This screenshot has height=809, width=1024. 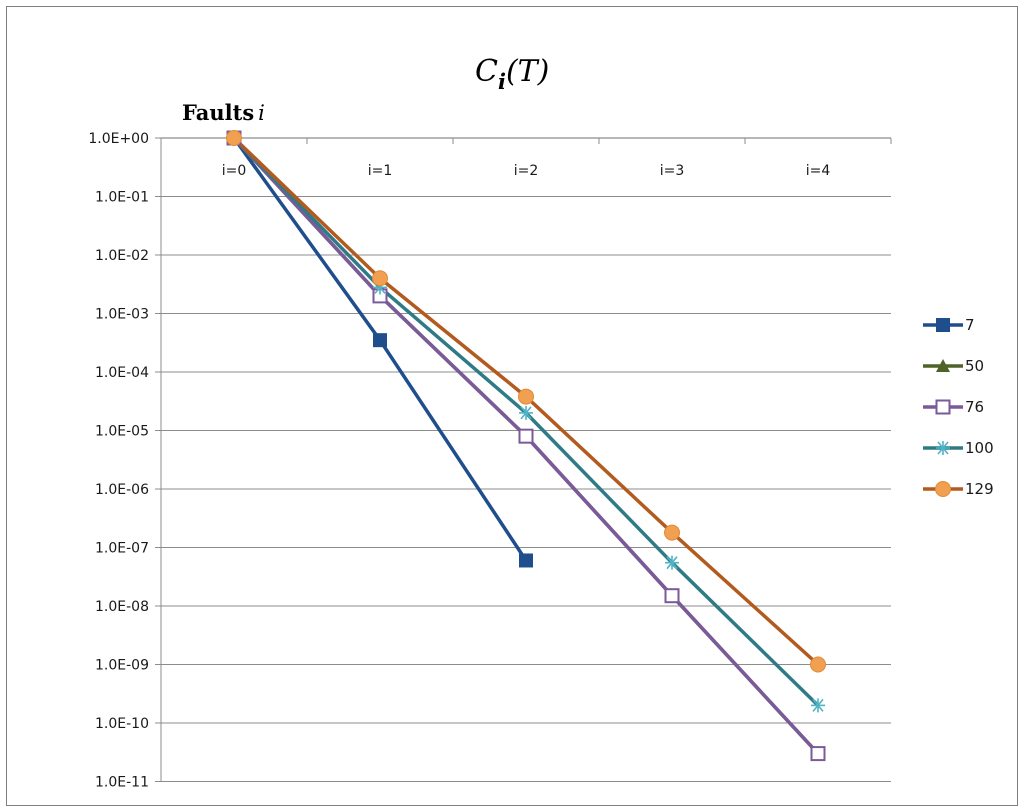 I want to click on legend-item-7: 7, so click(x=949, y=325).